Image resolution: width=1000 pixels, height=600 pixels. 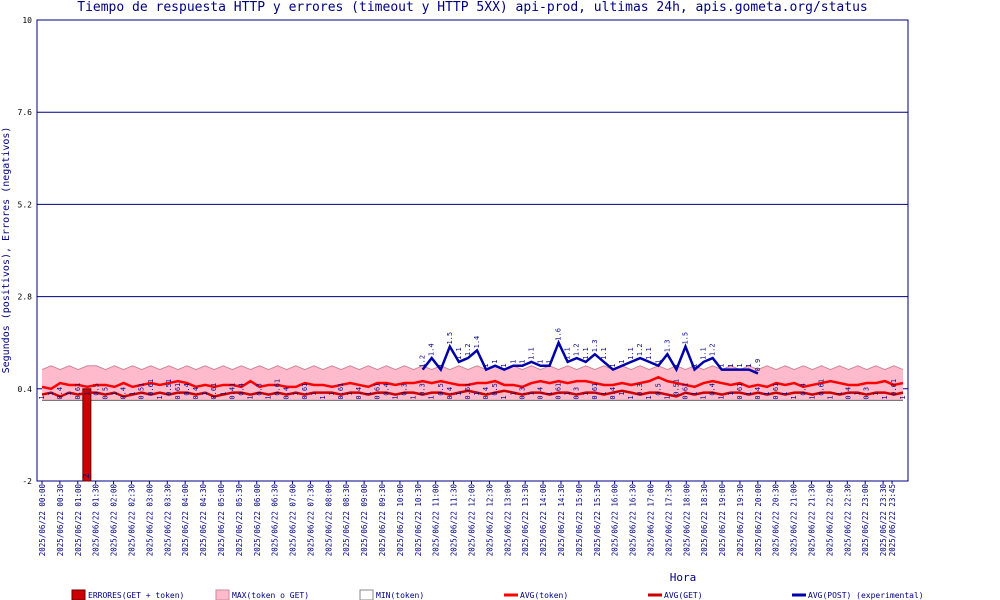 What do you see at coordinates (136, 595) in the screenshot?
I see `legend-label: ERRORES(GET + token)` at bounding box center [136, 595].